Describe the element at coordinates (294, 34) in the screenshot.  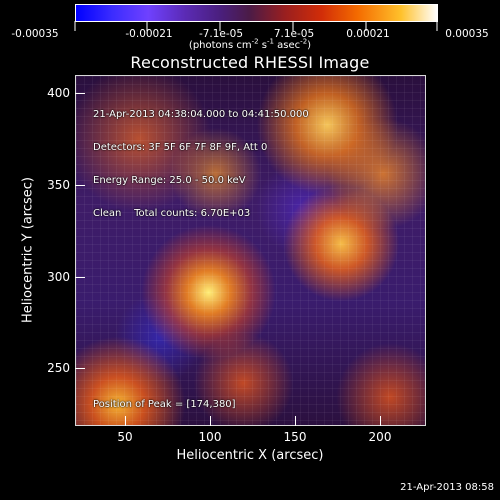
I see `colorbar-label-4: 7.1e-05` at that location.